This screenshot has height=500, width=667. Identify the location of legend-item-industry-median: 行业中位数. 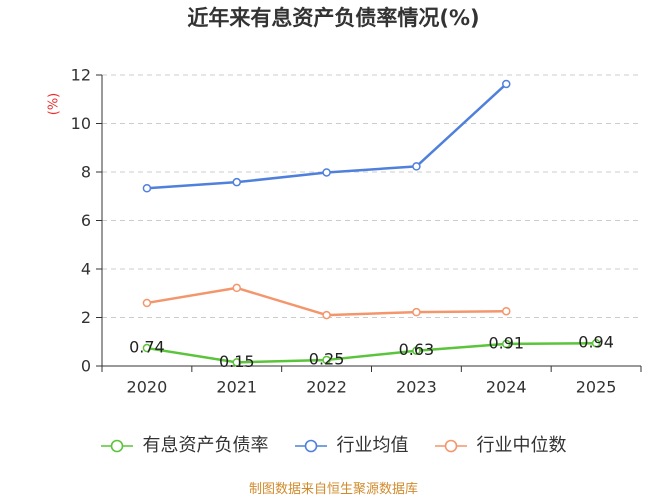
(500, 446).